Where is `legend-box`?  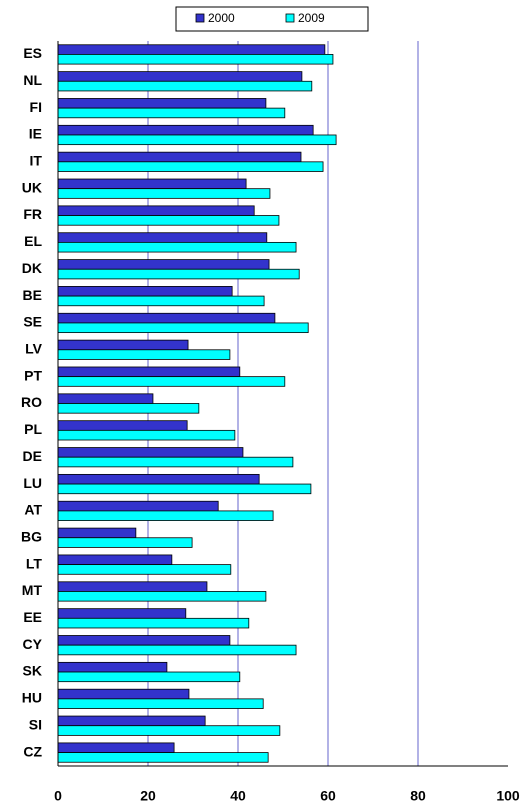
legend-box is located at coordinates (272, 19).